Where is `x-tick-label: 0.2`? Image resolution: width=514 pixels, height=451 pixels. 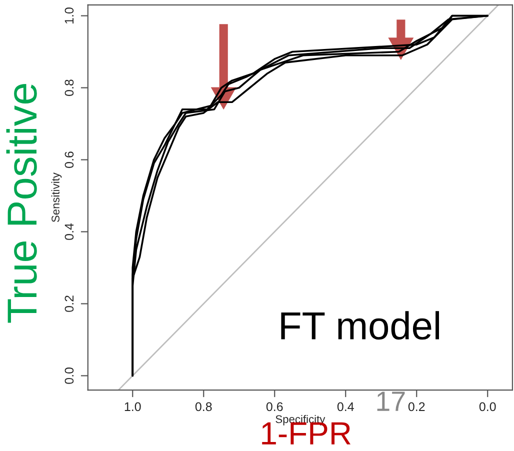
x-tick-label: 0.2 is located at coordinates (416, 407).